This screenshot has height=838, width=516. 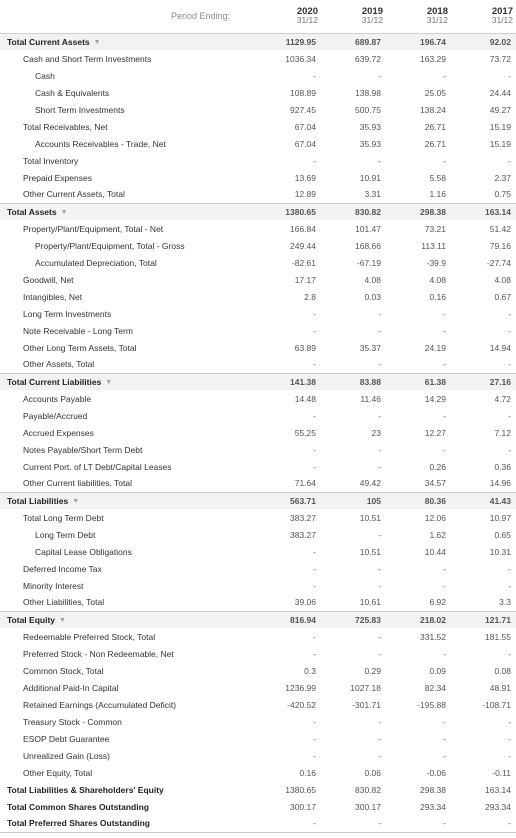 What do you see at coordinates (128, 449) in the screenshot?
I see `row-label-cell: Notes Payable/Short Term Debt` at bounding box center [128, 449].